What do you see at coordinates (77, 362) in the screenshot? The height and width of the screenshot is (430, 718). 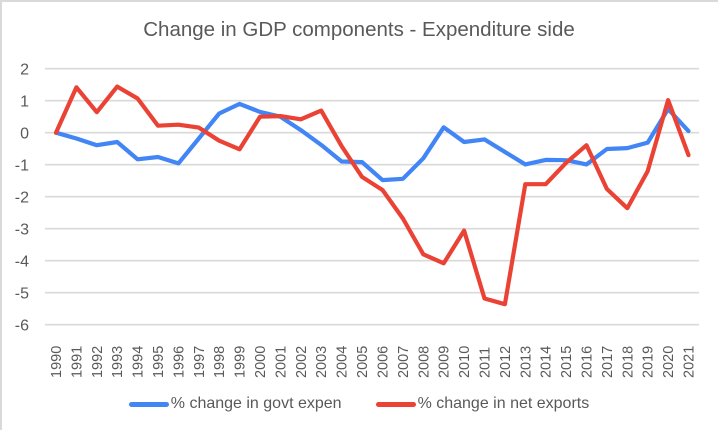 I see `x-tick-label: 1991` at bounding box center [77, 362].